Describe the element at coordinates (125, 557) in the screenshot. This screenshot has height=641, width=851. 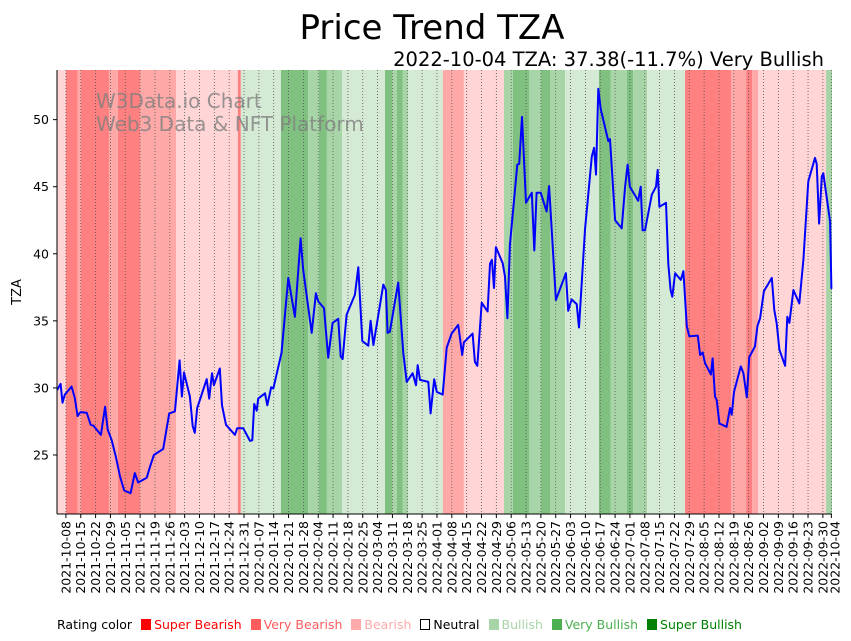
I see `x-tick-label: 2021-11-05` at that location.